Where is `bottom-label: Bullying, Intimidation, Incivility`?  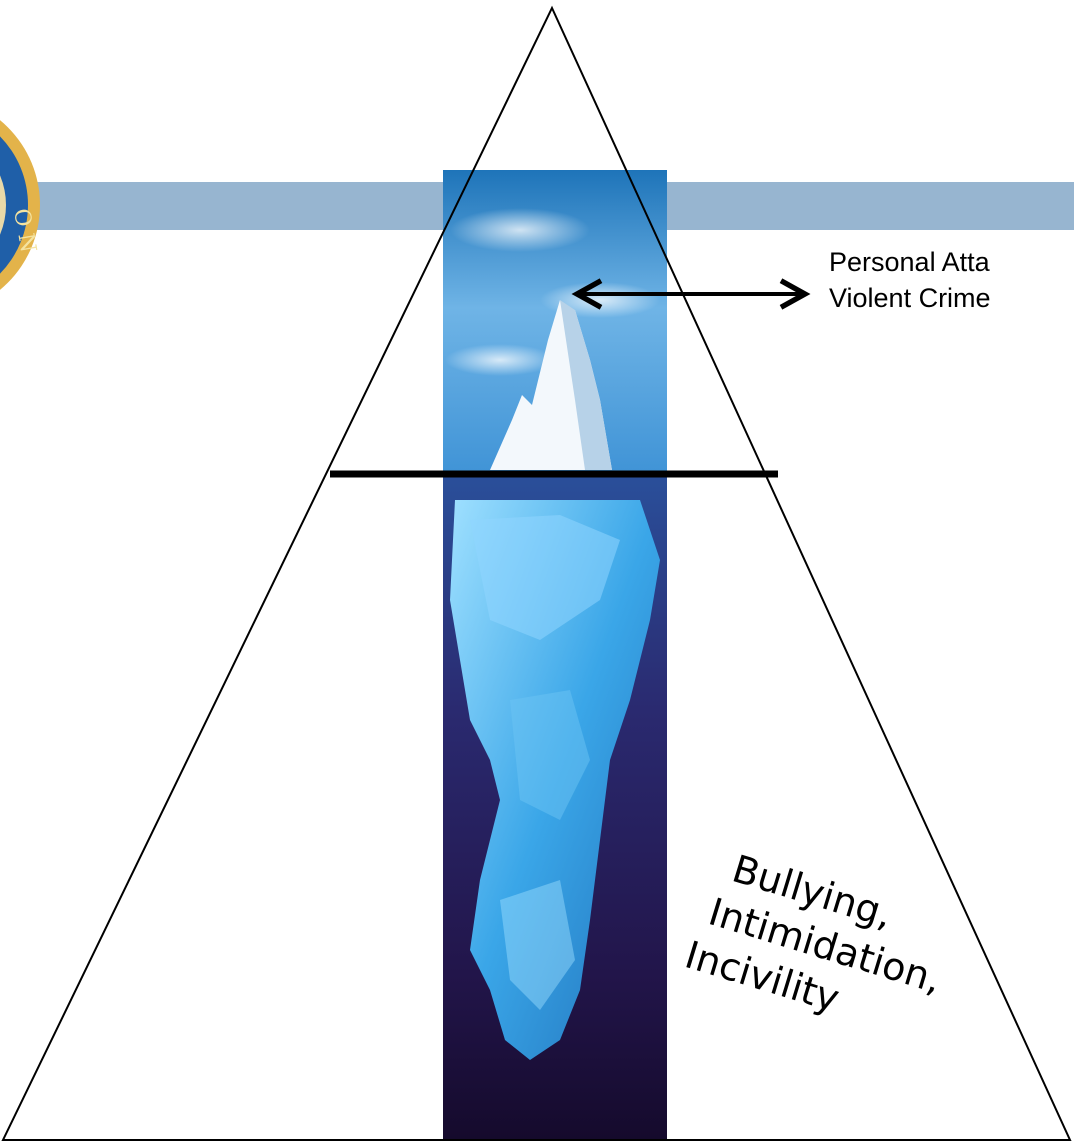
bottom-label: Bullying, Intimidation, Incivility is located at coordinates (826, 946).